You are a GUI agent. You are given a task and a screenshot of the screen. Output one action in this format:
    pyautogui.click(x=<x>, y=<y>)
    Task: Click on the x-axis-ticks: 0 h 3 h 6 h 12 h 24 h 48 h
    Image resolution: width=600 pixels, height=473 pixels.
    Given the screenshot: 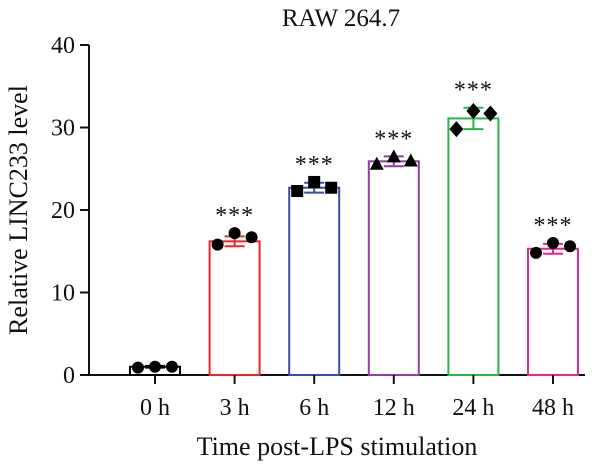 What is the action you would take?
    pyautogui.click(x=357, y=398)
    